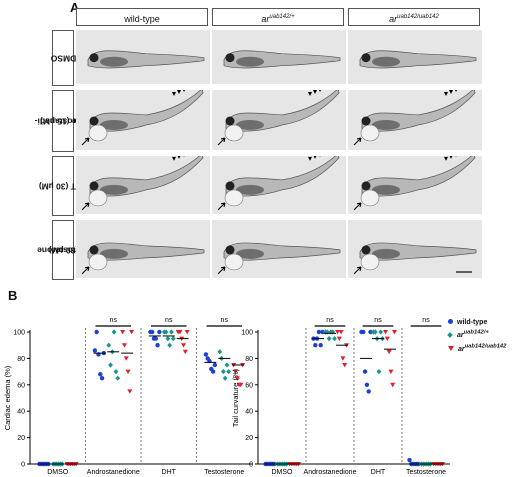 This screenshot has width=520, height=477. Describe the element at coordinates (451, 348) in the screenshot. I see `legend-marker-triangle` at that location.